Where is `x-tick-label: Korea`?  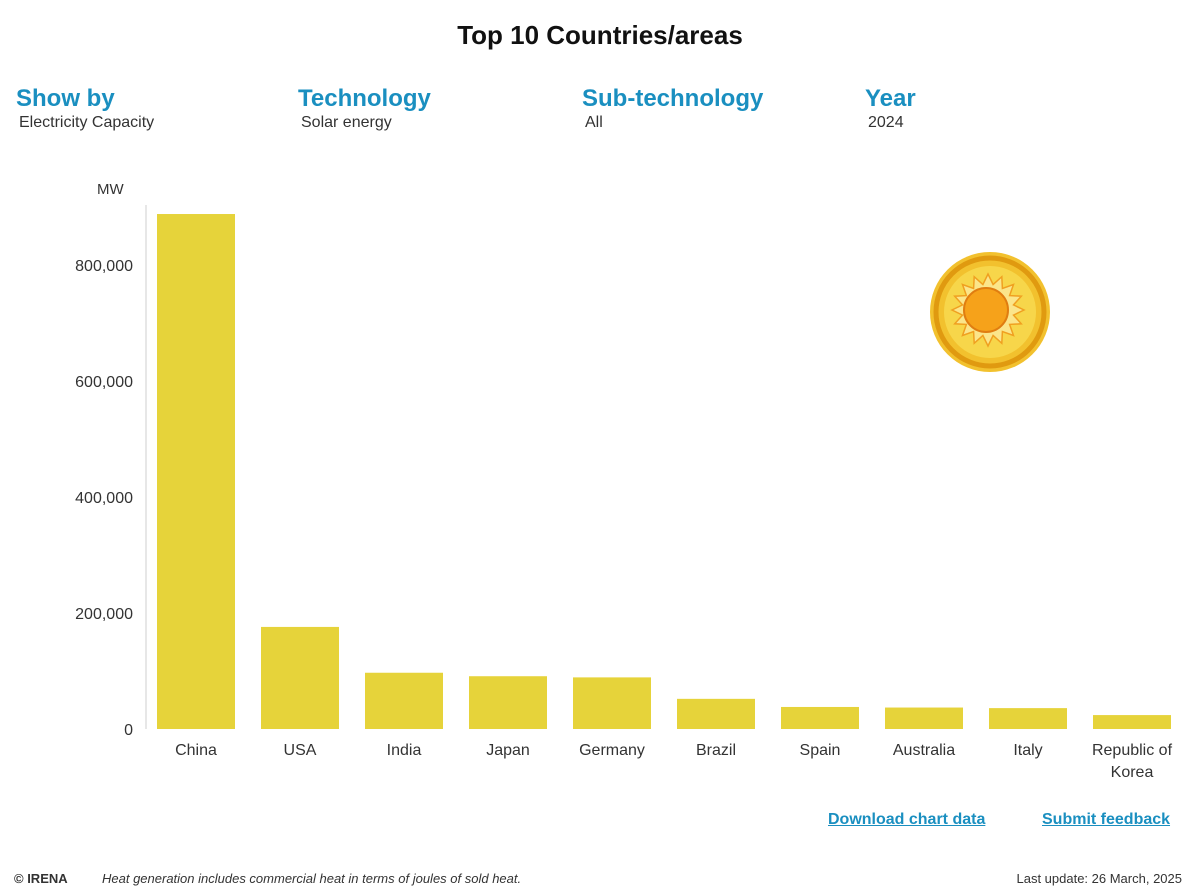
x-tick-label: Korea is located at coordinates (1132, 772).